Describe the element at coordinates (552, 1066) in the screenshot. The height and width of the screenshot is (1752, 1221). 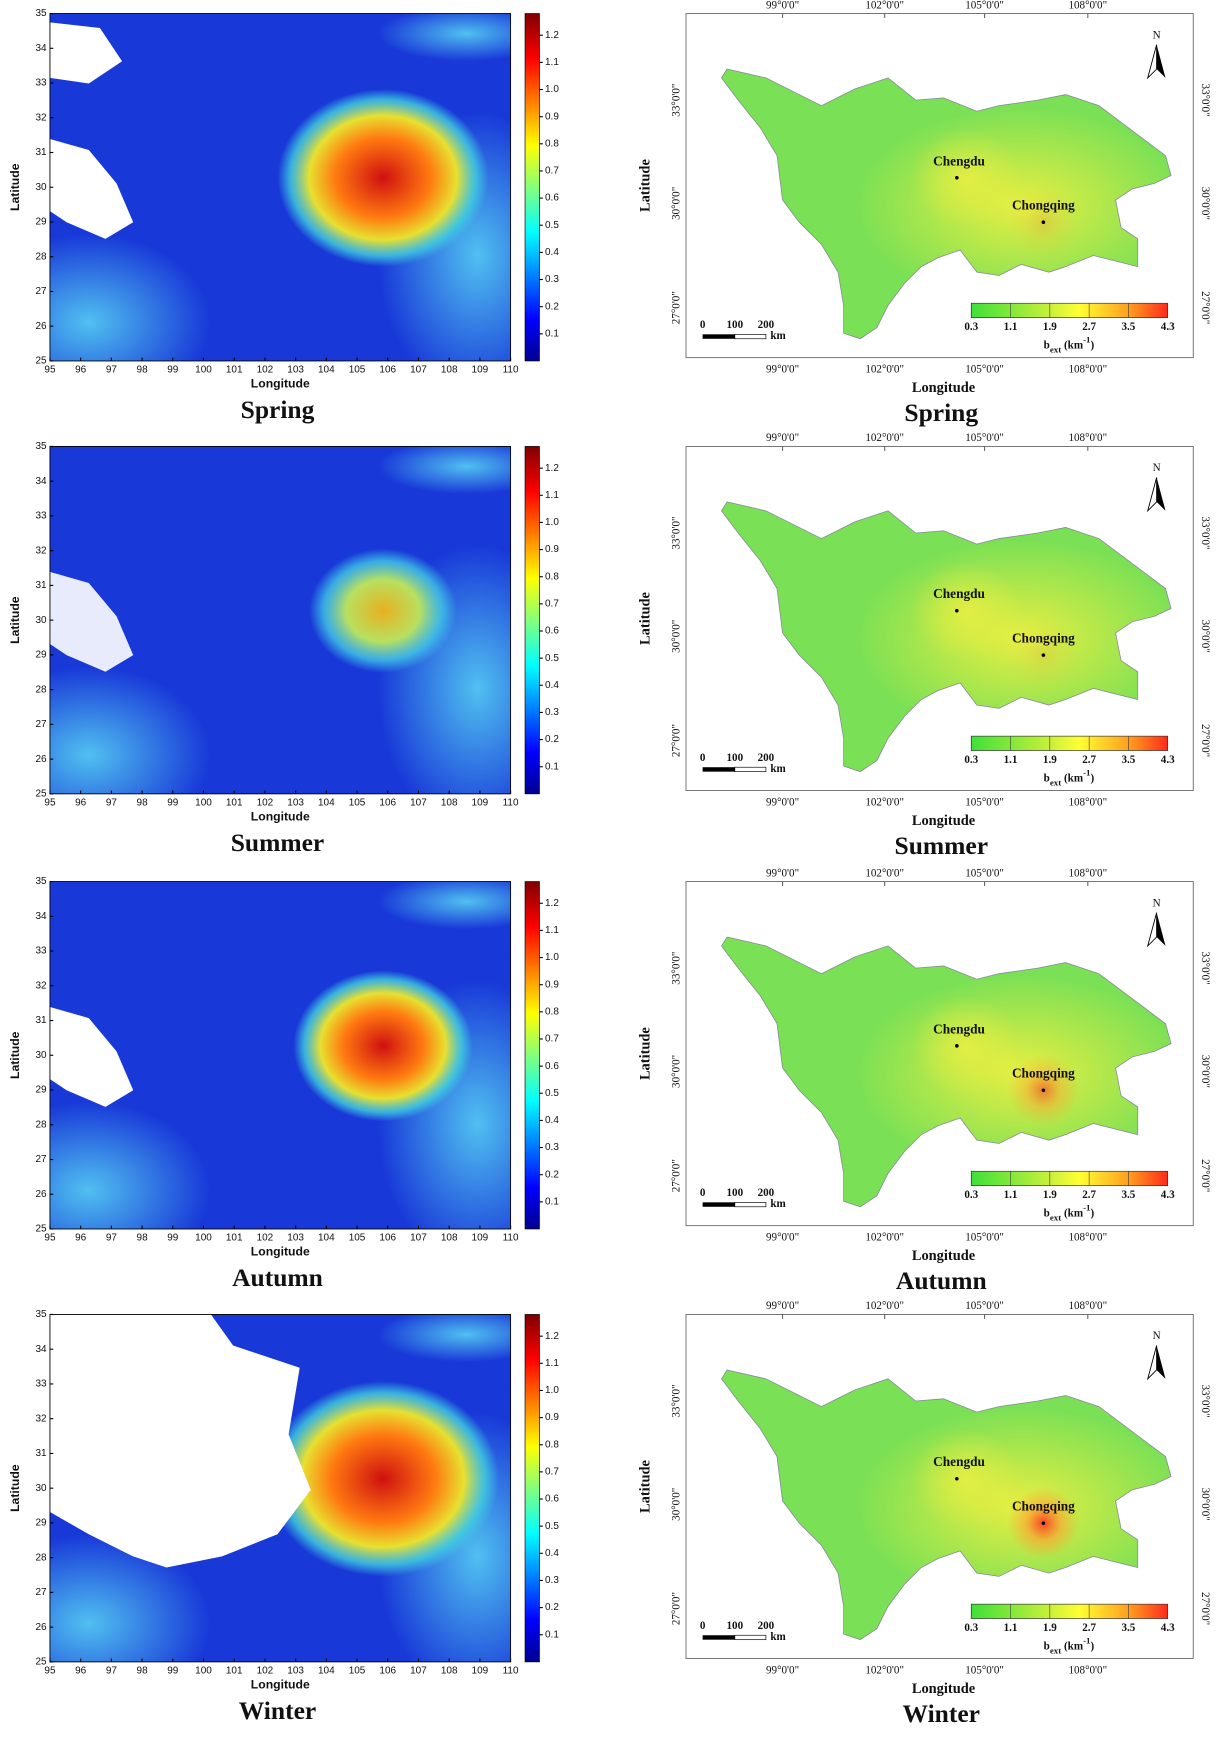
I see `colorbar-tick-label: 0.6` at that location.